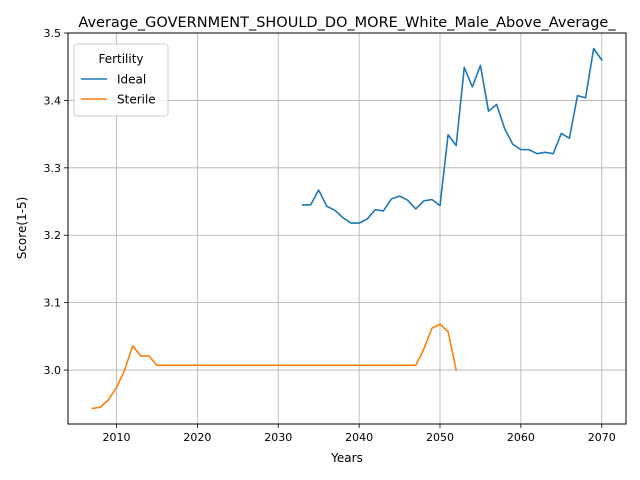 The width and height of the screenshot is (640, 480). I want to click on x-tick-label: 2010, so click(117, 437).